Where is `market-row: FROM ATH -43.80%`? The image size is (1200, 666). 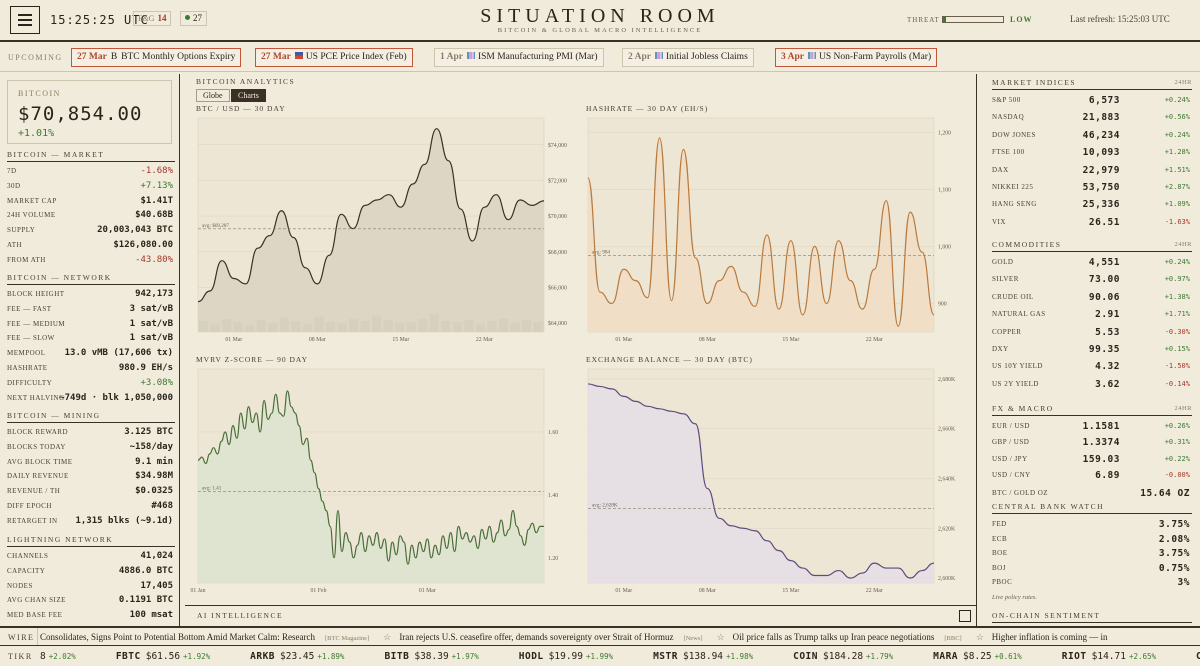
market-row: FROM ATH -43.80% is located at coordinates (91, 262).